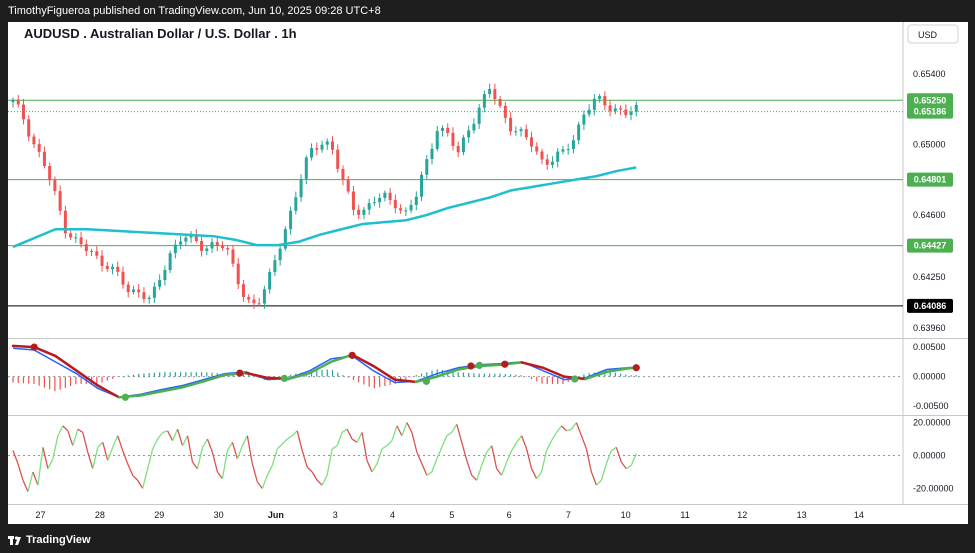  What do you see at coordinates (933, 488) in the screenshot?
I see `osc-tick-label: -20.00000` at bounding box center [933, 488].